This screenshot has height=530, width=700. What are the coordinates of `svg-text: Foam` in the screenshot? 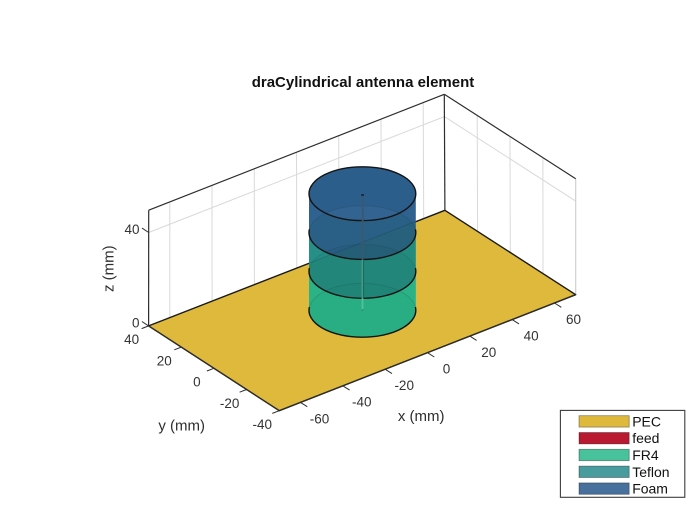 It's located at (650, 489).